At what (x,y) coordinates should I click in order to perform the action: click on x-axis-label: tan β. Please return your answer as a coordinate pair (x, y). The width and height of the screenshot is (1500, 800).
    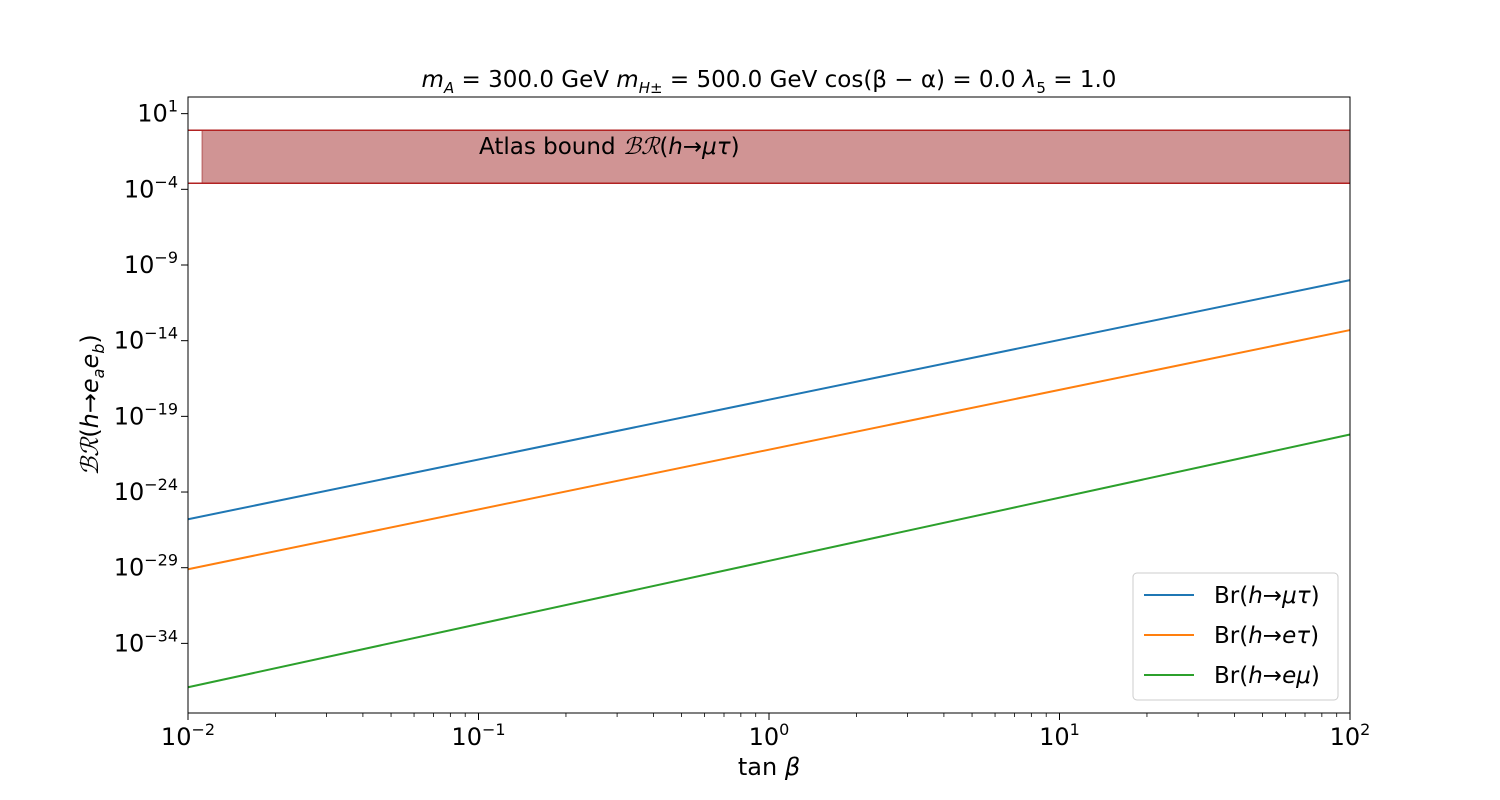
    Looking at the image, I should click on (769, 767).